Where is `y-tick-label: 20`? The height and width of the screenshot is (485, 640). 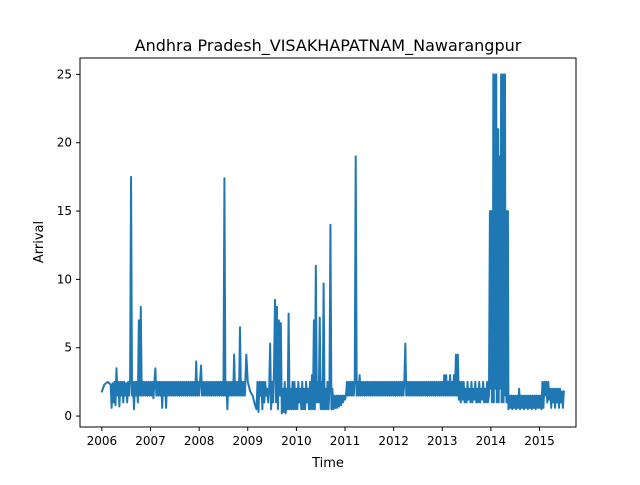
y-tick-label: 20 is located at coordinates (64, 143).